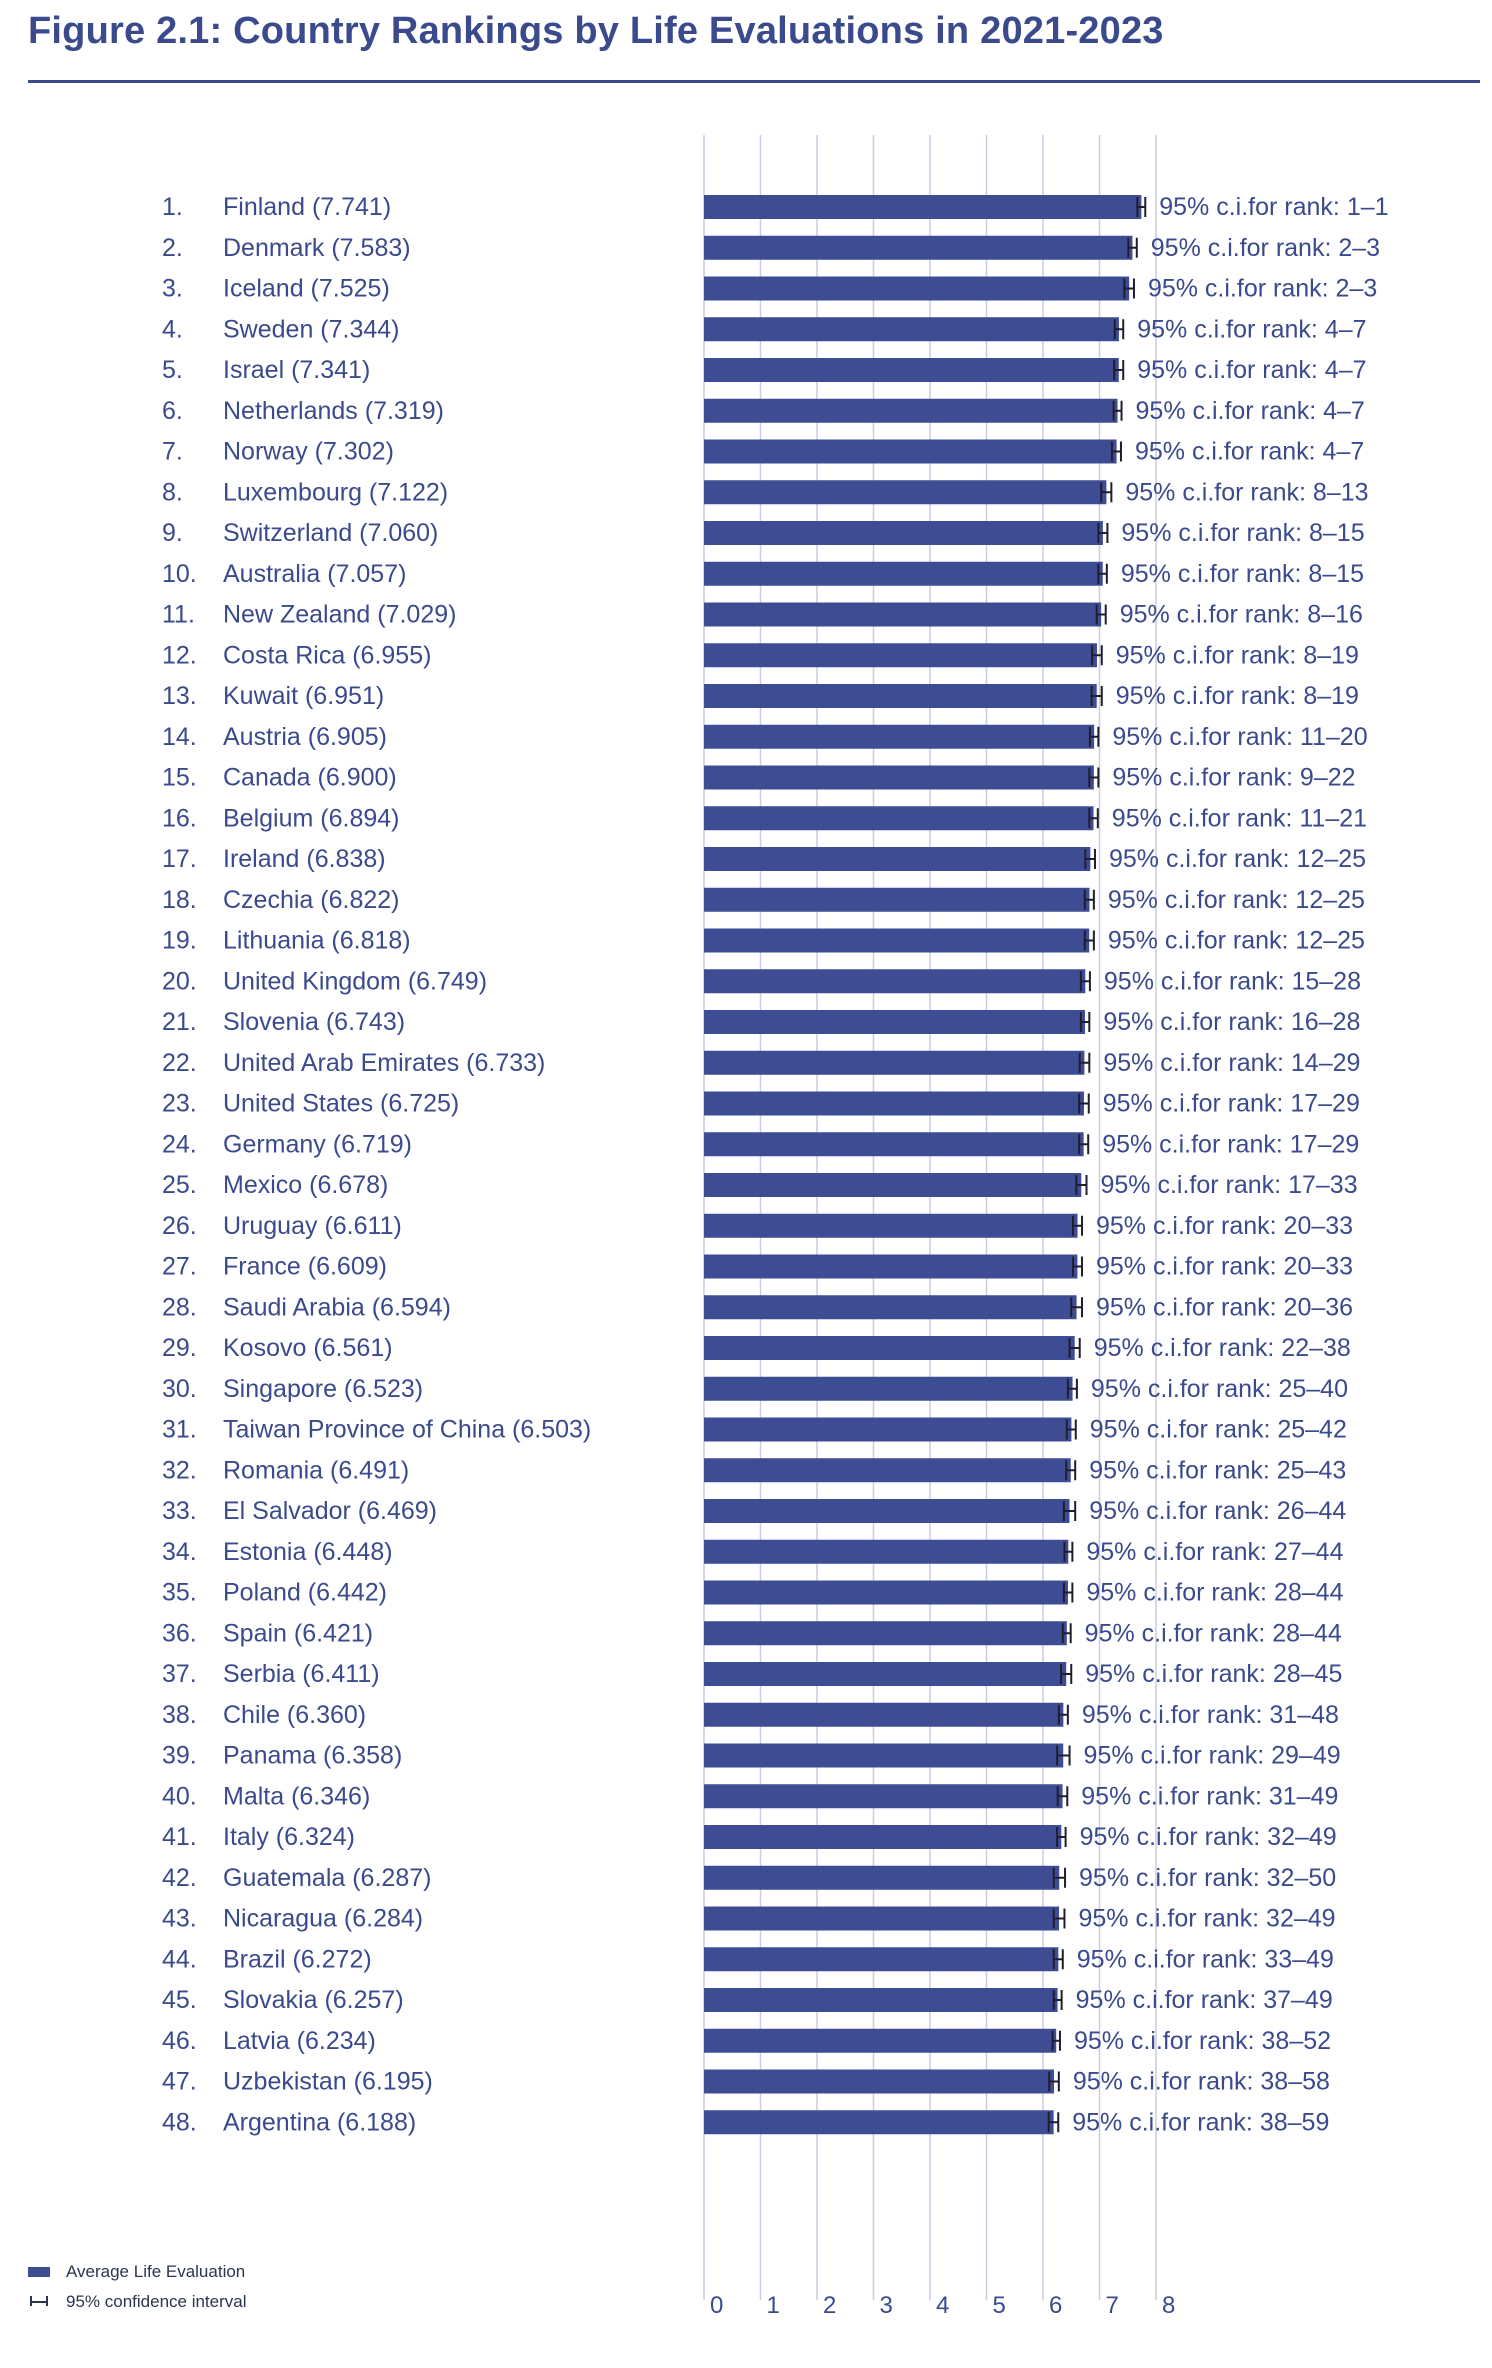  Describe the element at coordinates (179, 1674) in the screenshot. I see `rank-number: 37.` at that location.